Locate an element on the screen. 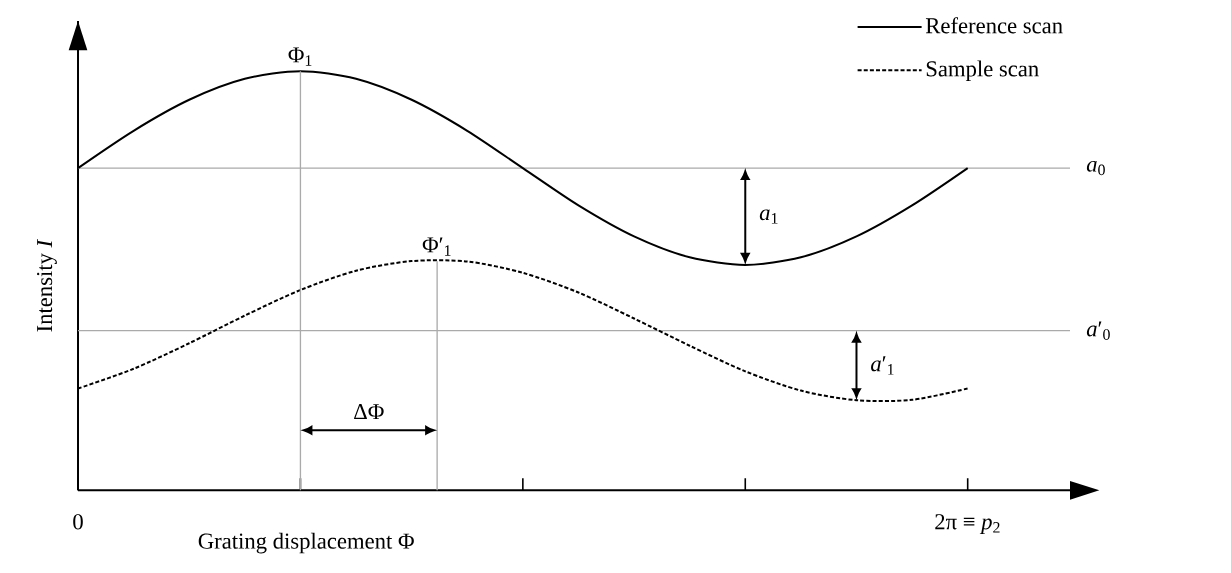  legend-label: Sample scan is located at coordinates (982, 71).